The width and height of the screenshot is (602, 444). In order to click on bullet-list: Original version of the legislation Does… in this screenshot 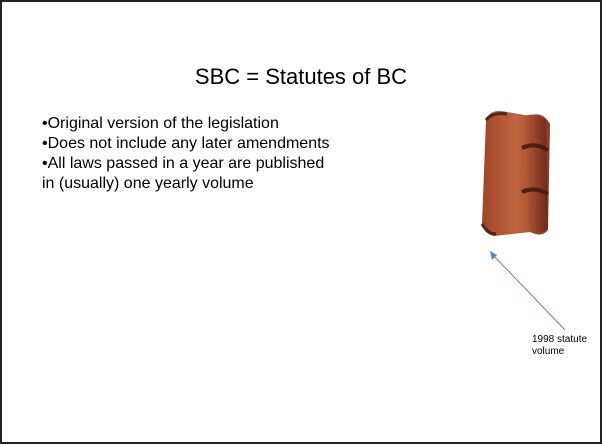, I will do `click(188, 154)`.